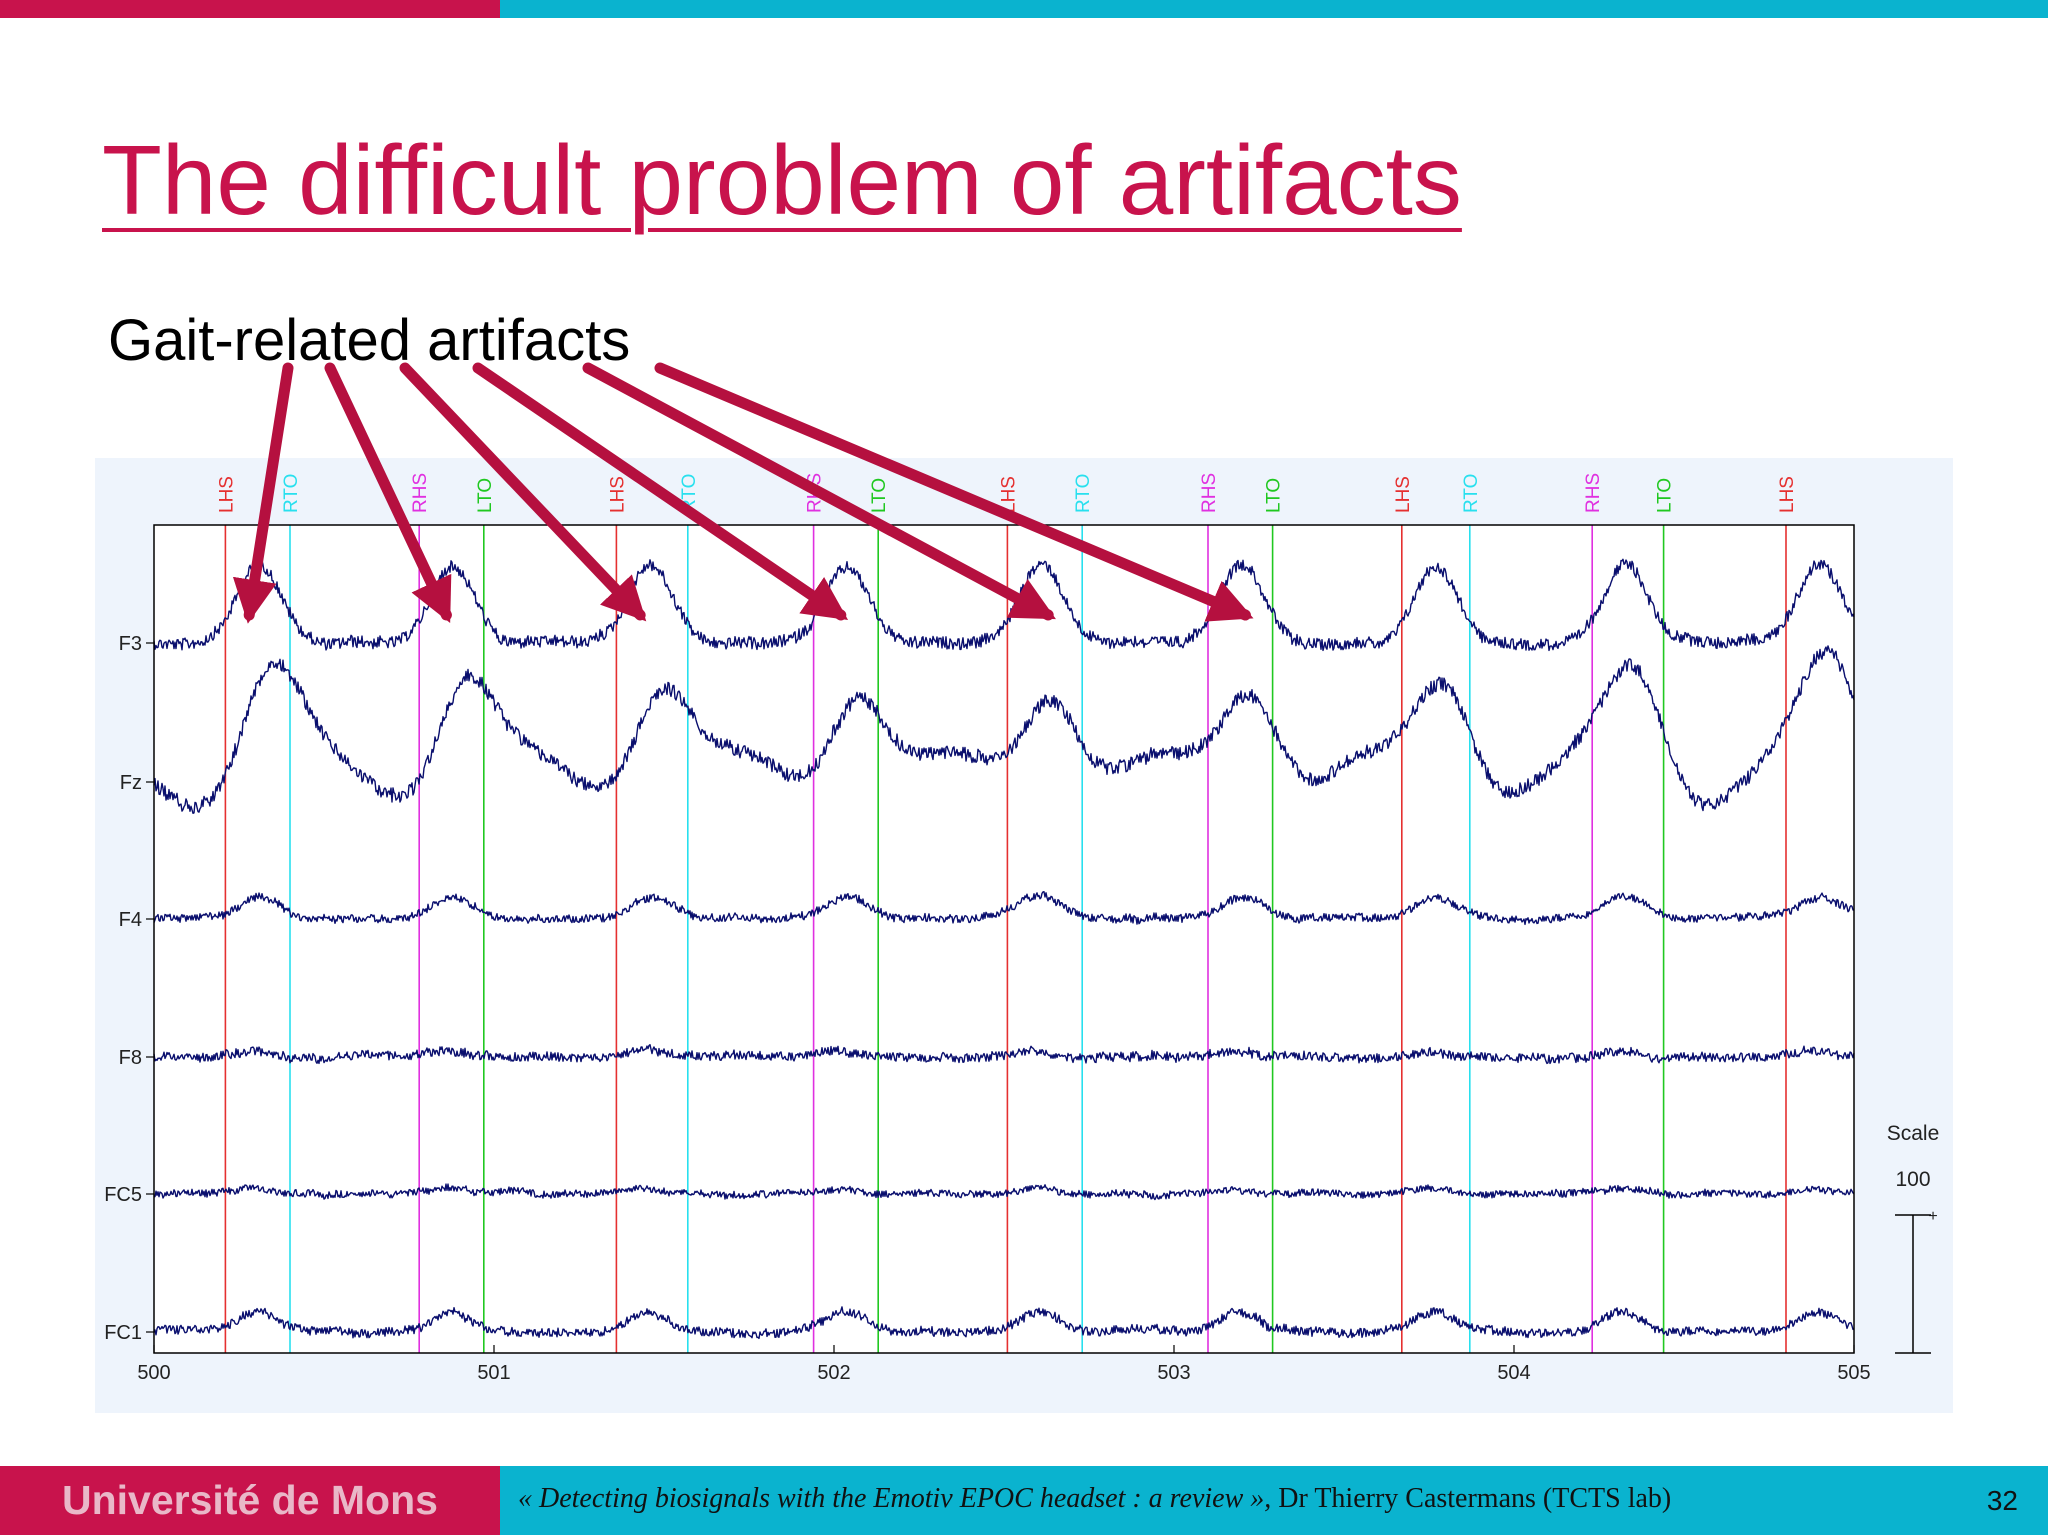 The image size is (2048, 1535). Describe the element at coordinates (1932, 1216) in the screenshot. I see `scale-sign: +` at that location.